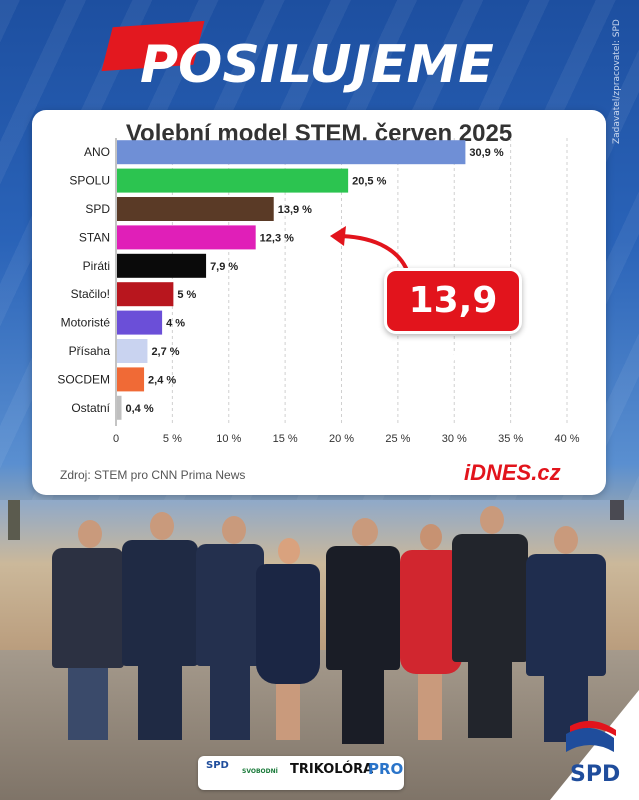 This screenshot has width=639, height=800. What do you see at coordinates (97, 152) in the screenshot?
I see `category-label: ANO` at bounding box center [97, 152].